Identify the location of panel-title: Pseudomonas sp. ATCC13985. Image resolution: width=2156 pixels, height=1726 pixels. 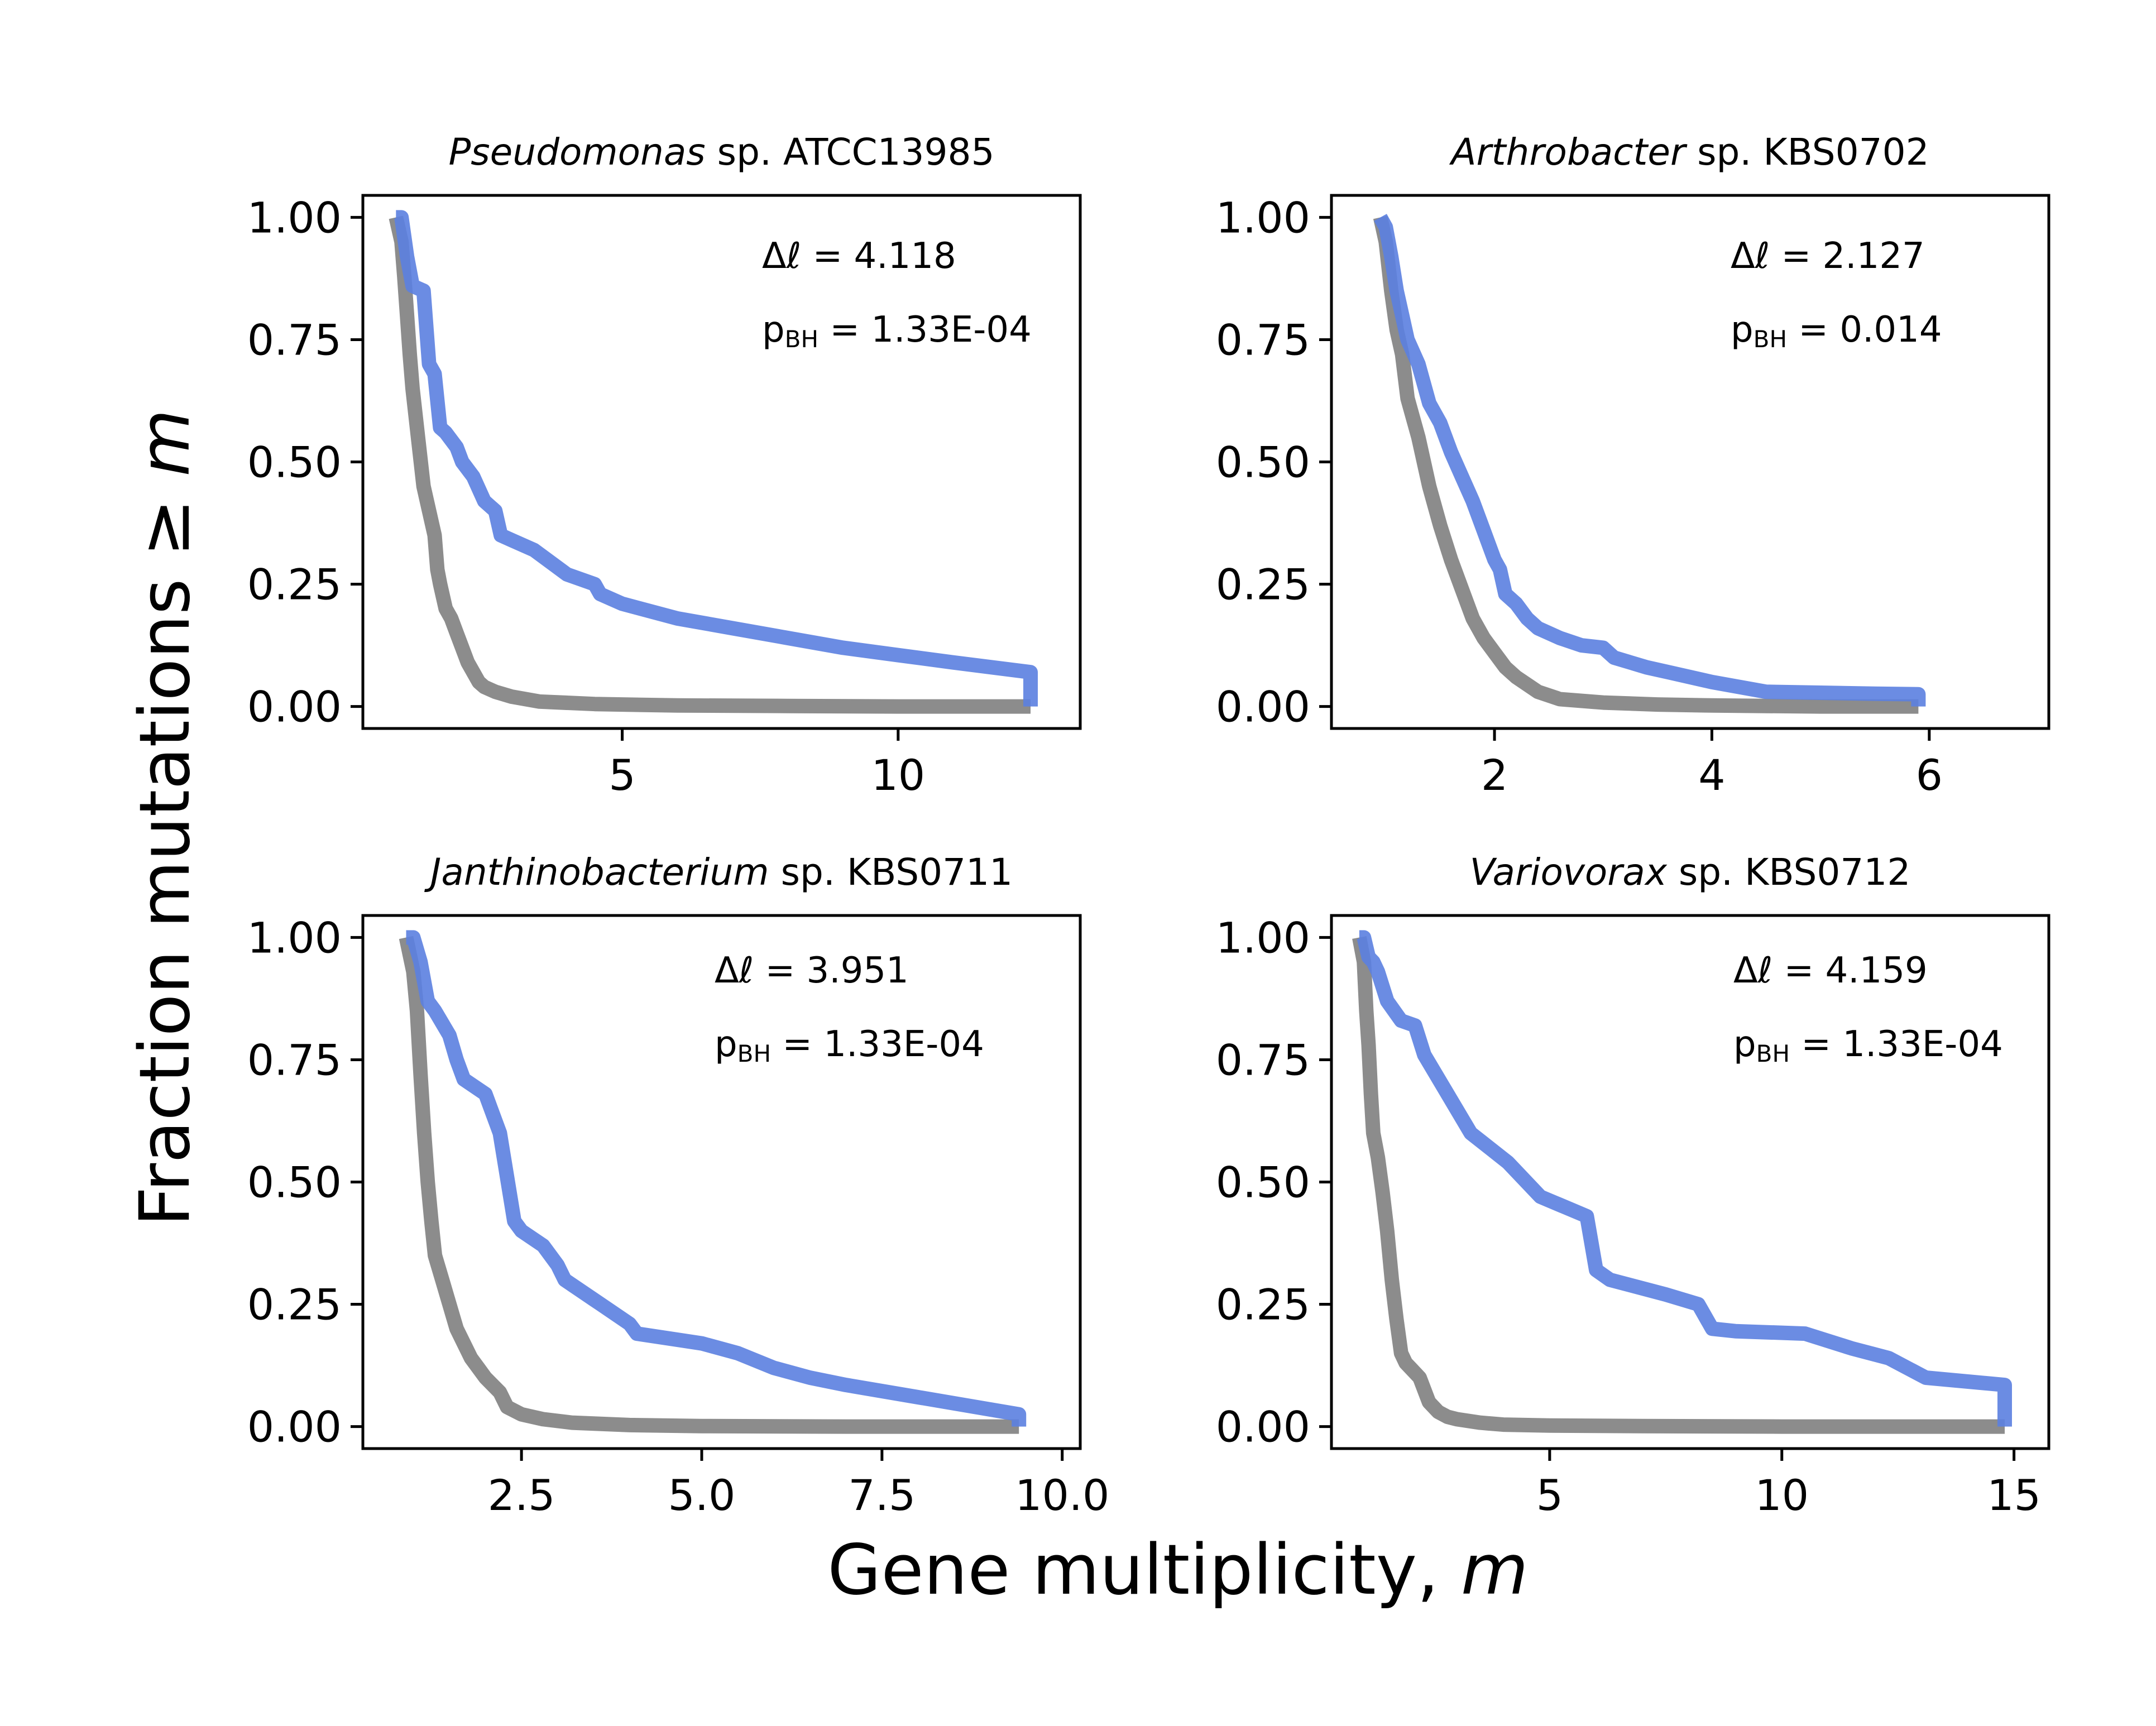
(721, 152).